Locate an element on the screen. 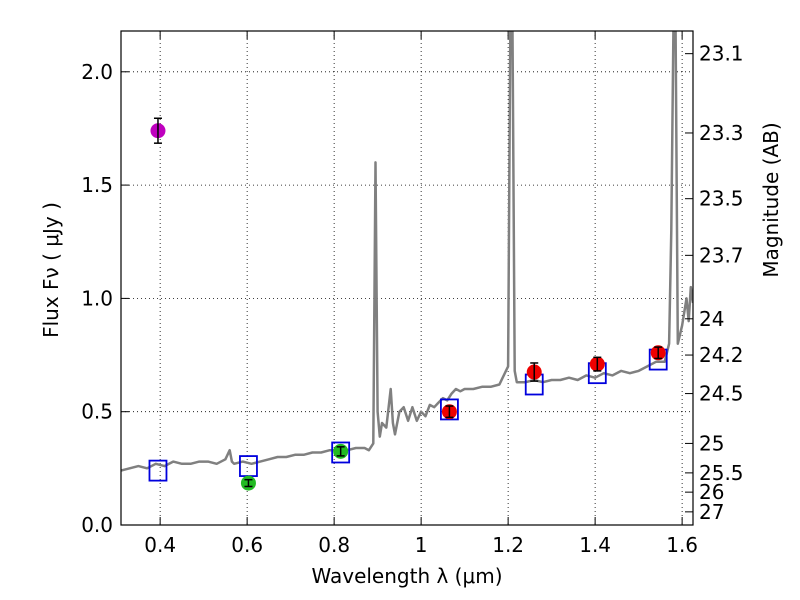  y2-axis-title: Magnitude (AB) is located at coordinates (771, 199).